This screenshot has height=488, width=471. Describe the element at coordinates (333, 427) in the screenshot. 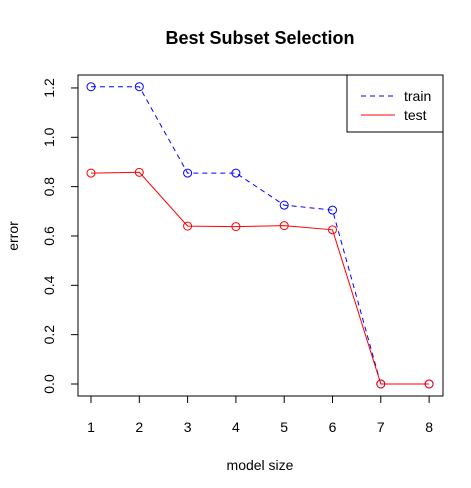

I see `x-tick-label: 6` at that location.